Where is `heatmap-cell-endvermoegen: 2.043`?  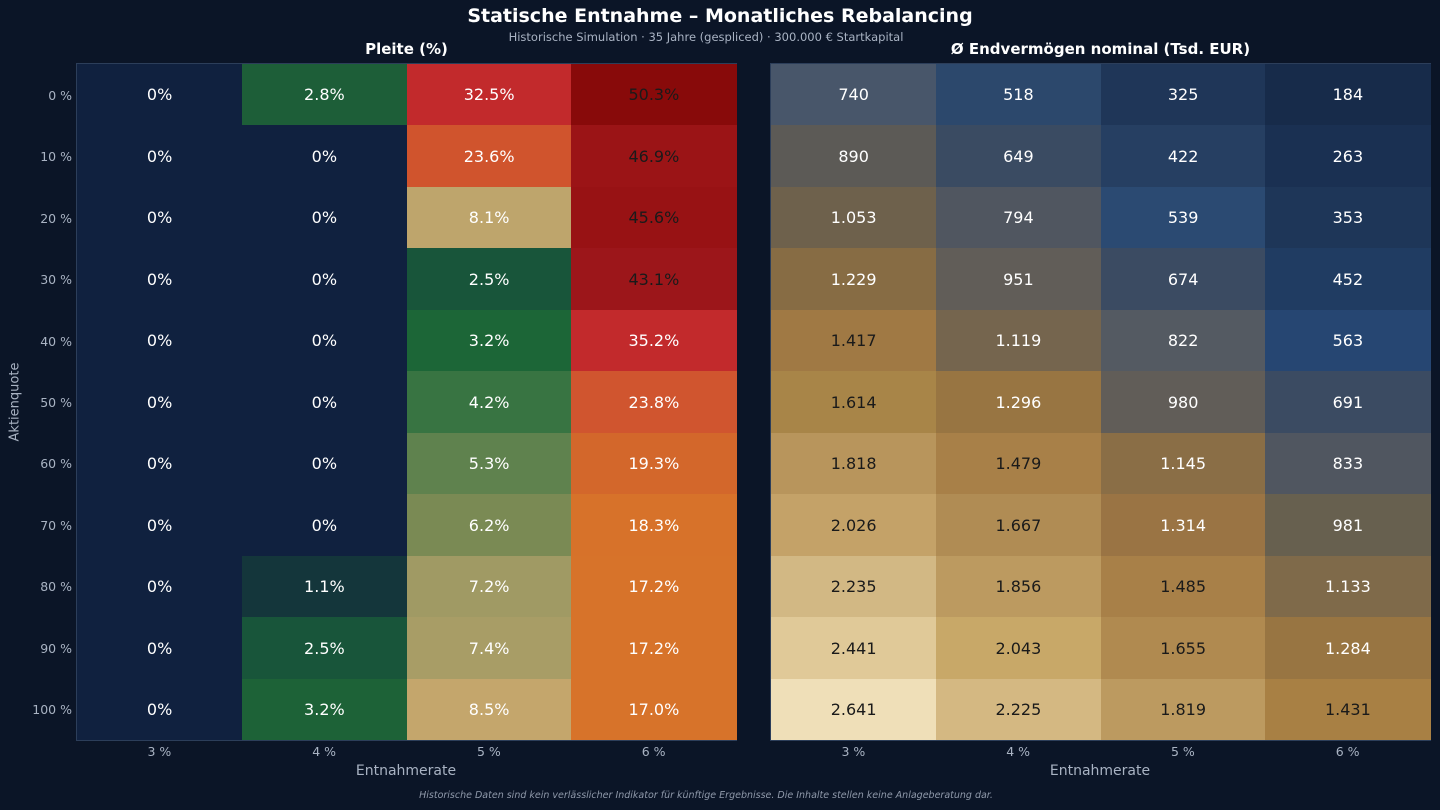 heatmap-cell-endvermoegen: 2.043 is located at coordinates (1018, 648).